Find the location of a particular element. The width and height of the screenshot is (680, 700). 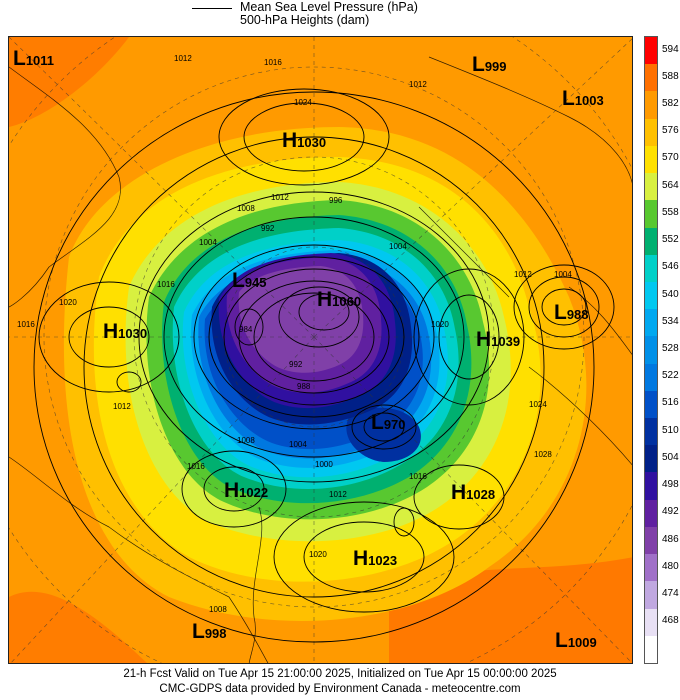

colorbar-tick-label: 540 is located at coordinates (670, 294).